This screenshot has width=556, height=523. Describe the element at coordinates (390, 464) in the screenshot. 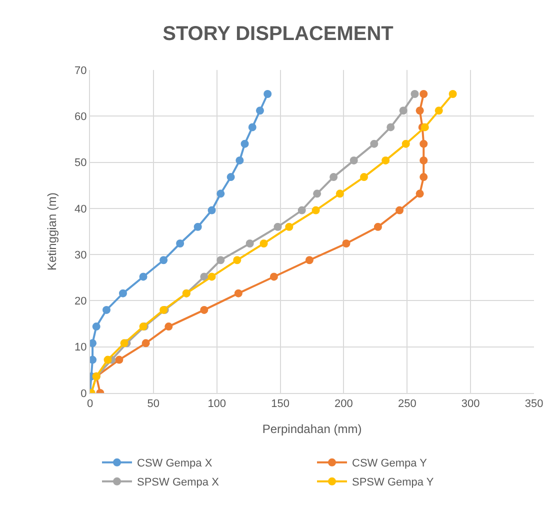

I see `legend-label: CSW Gempa Y` at that location.